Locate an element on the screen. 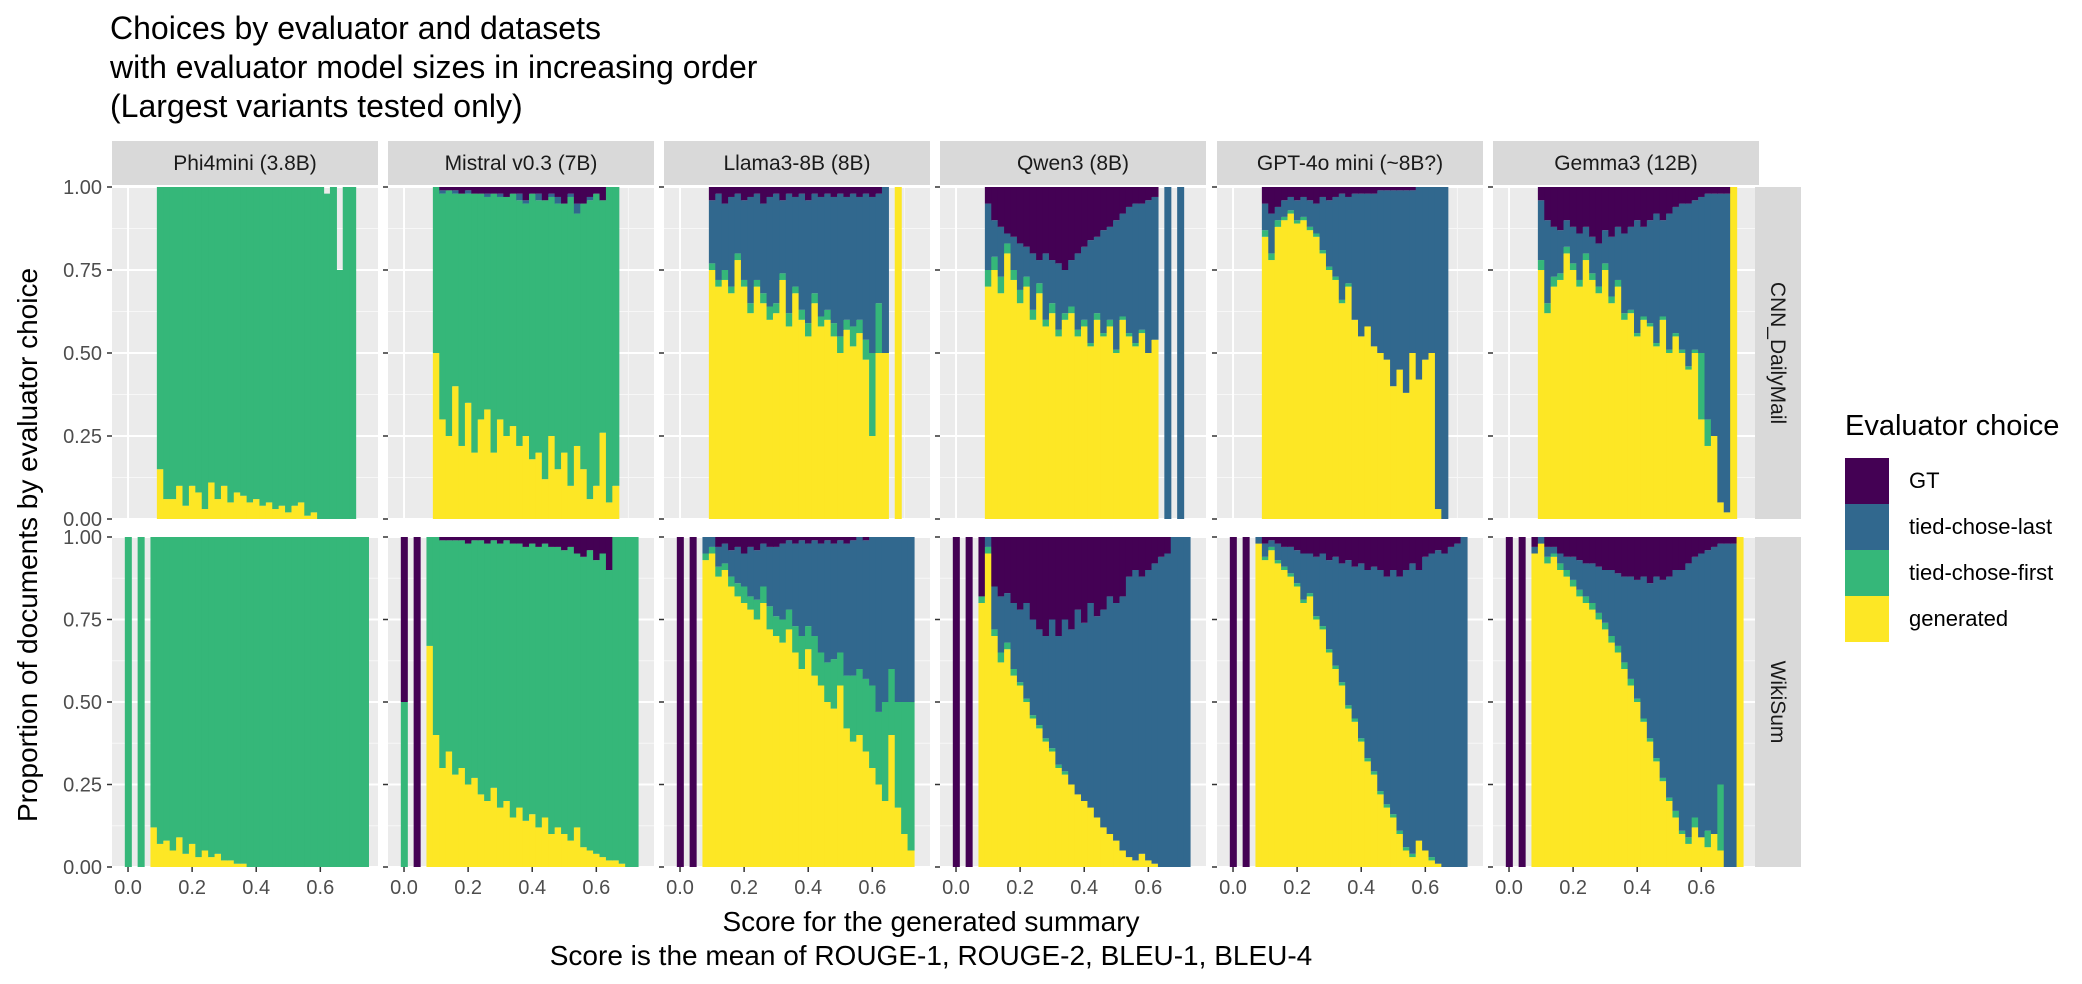 Image resolution: width=2082 pixels, height=984 pixels. x-tick-label: 0.6 is located at coordinates (1148, 888).